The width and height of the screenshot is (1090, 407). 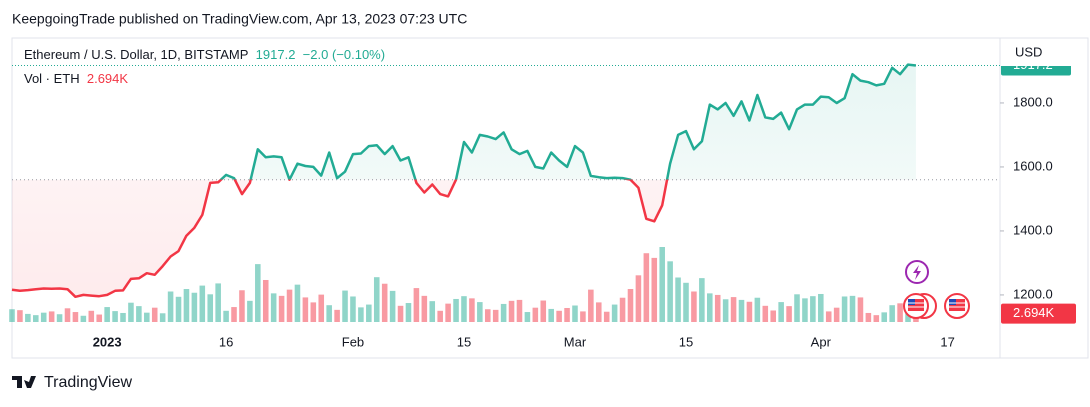 I want to click on brand: TradingView, so click(x=88, y=382).